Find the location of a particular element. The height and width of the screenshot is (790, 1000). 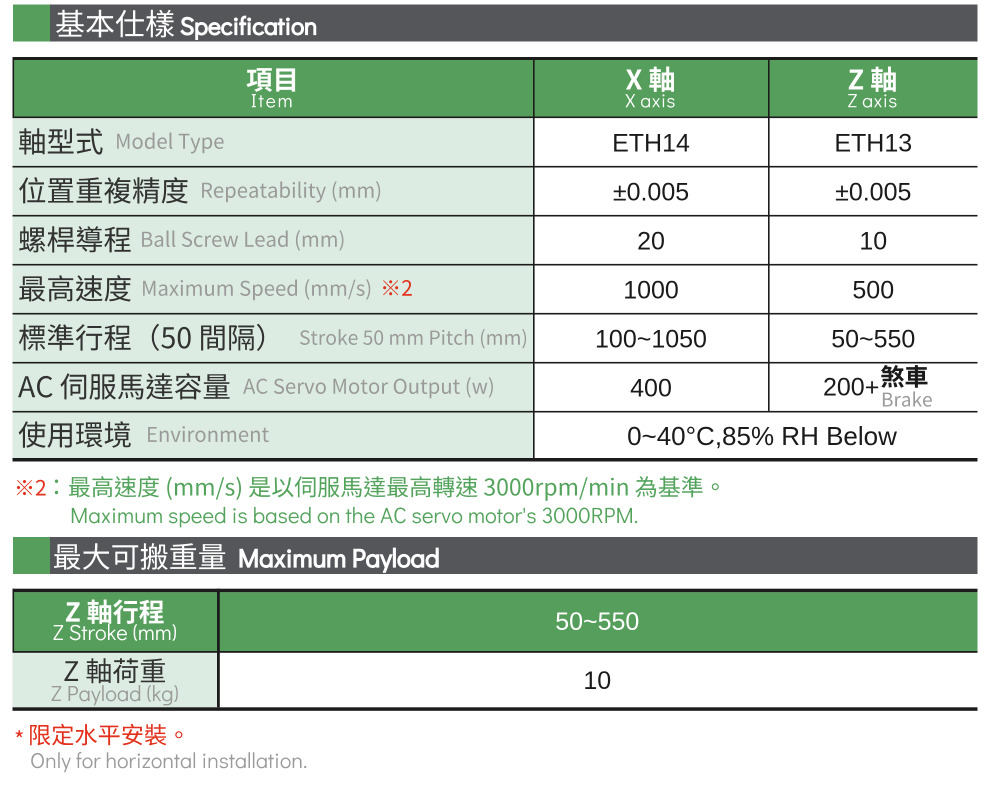

svg-text: 1000 is located at coordinates (651, 291).